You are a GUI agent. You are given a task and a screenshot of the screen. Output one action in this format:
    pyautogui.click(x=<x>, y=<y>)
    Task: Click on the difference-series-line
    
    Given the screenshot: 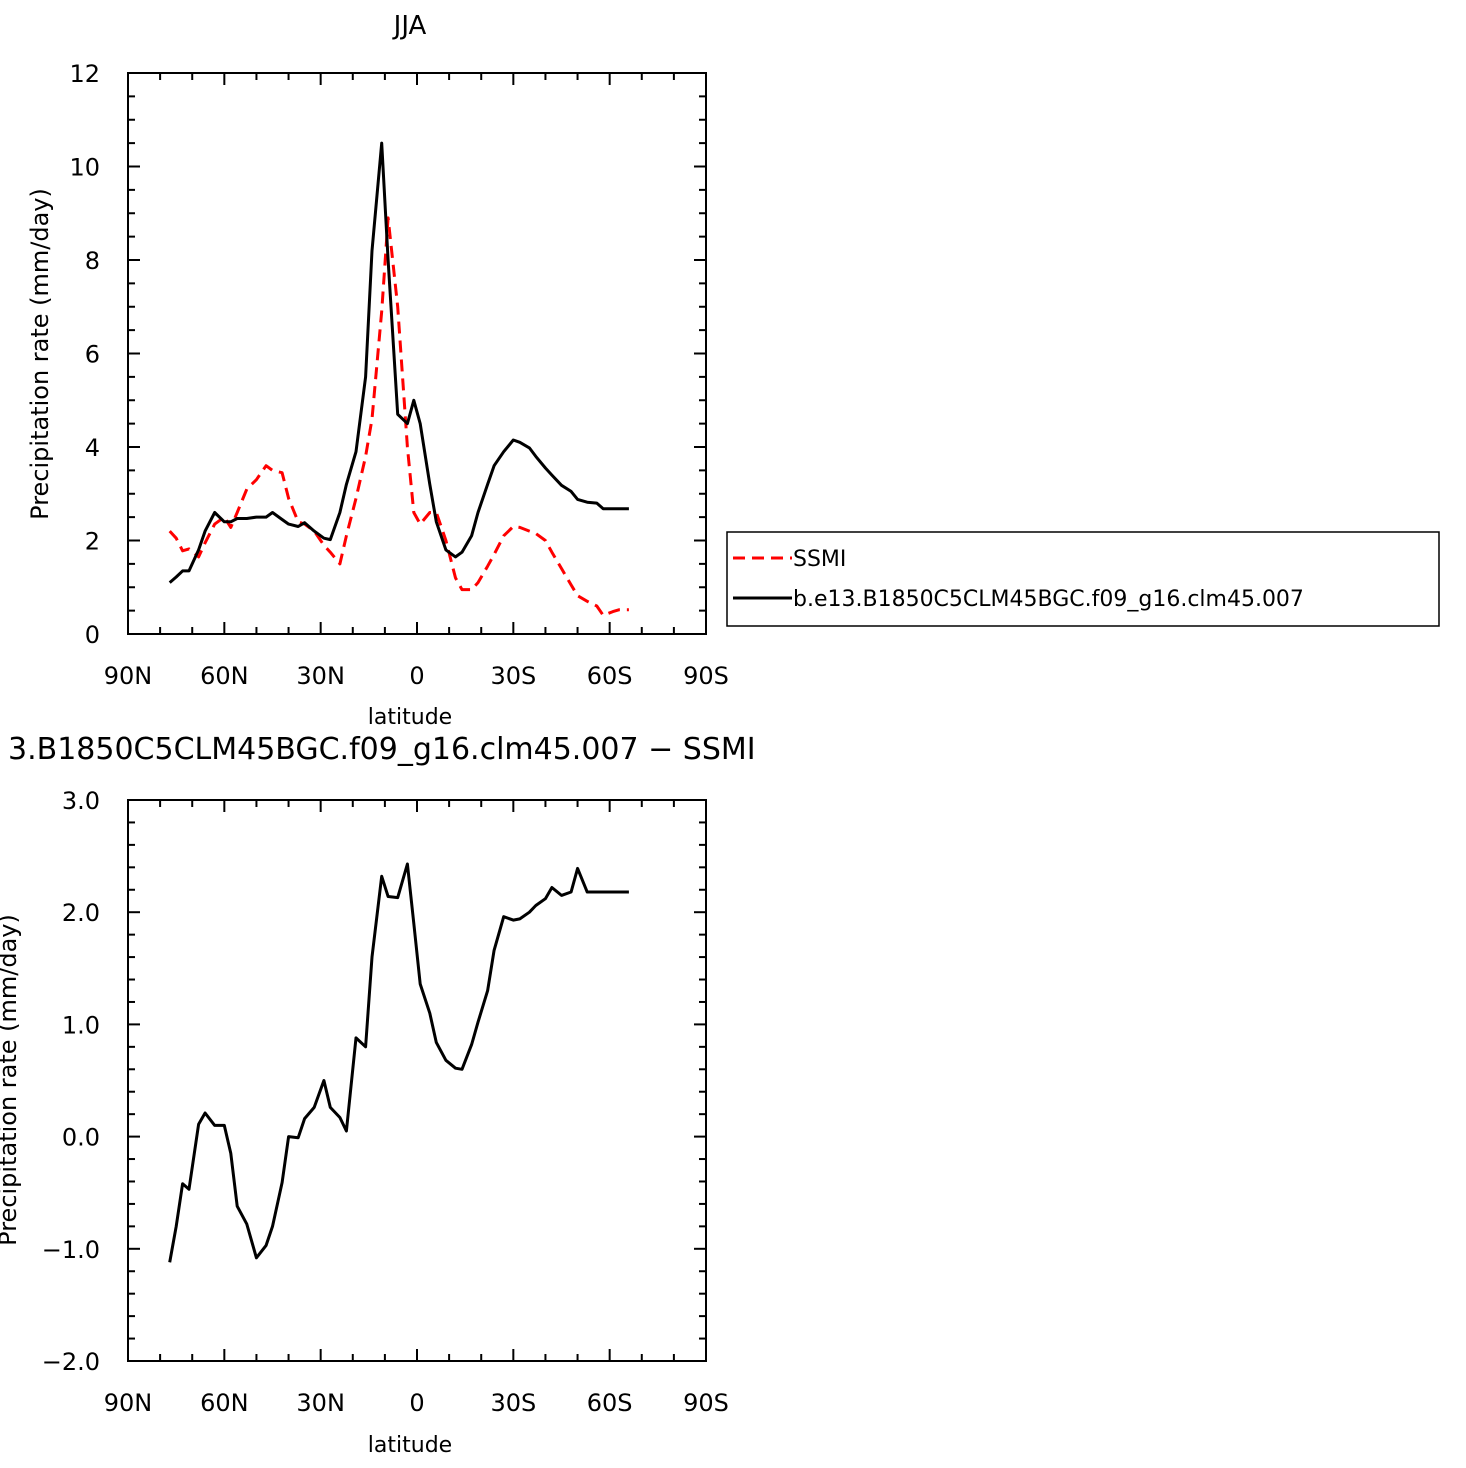 What is the action you would take?
    pyautogui.click(x=398, y=1062)
    